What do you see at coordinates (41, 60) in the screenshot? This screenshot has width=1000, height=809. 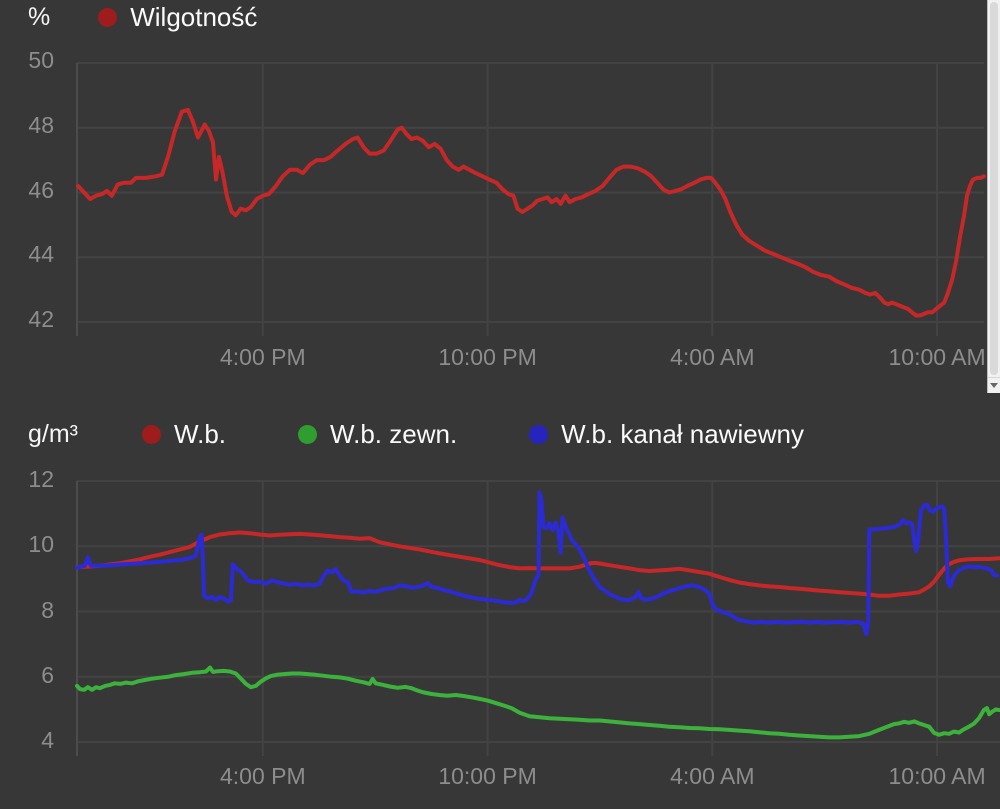 I see `y-tick-label: 50` at bounding box center [41, 60].